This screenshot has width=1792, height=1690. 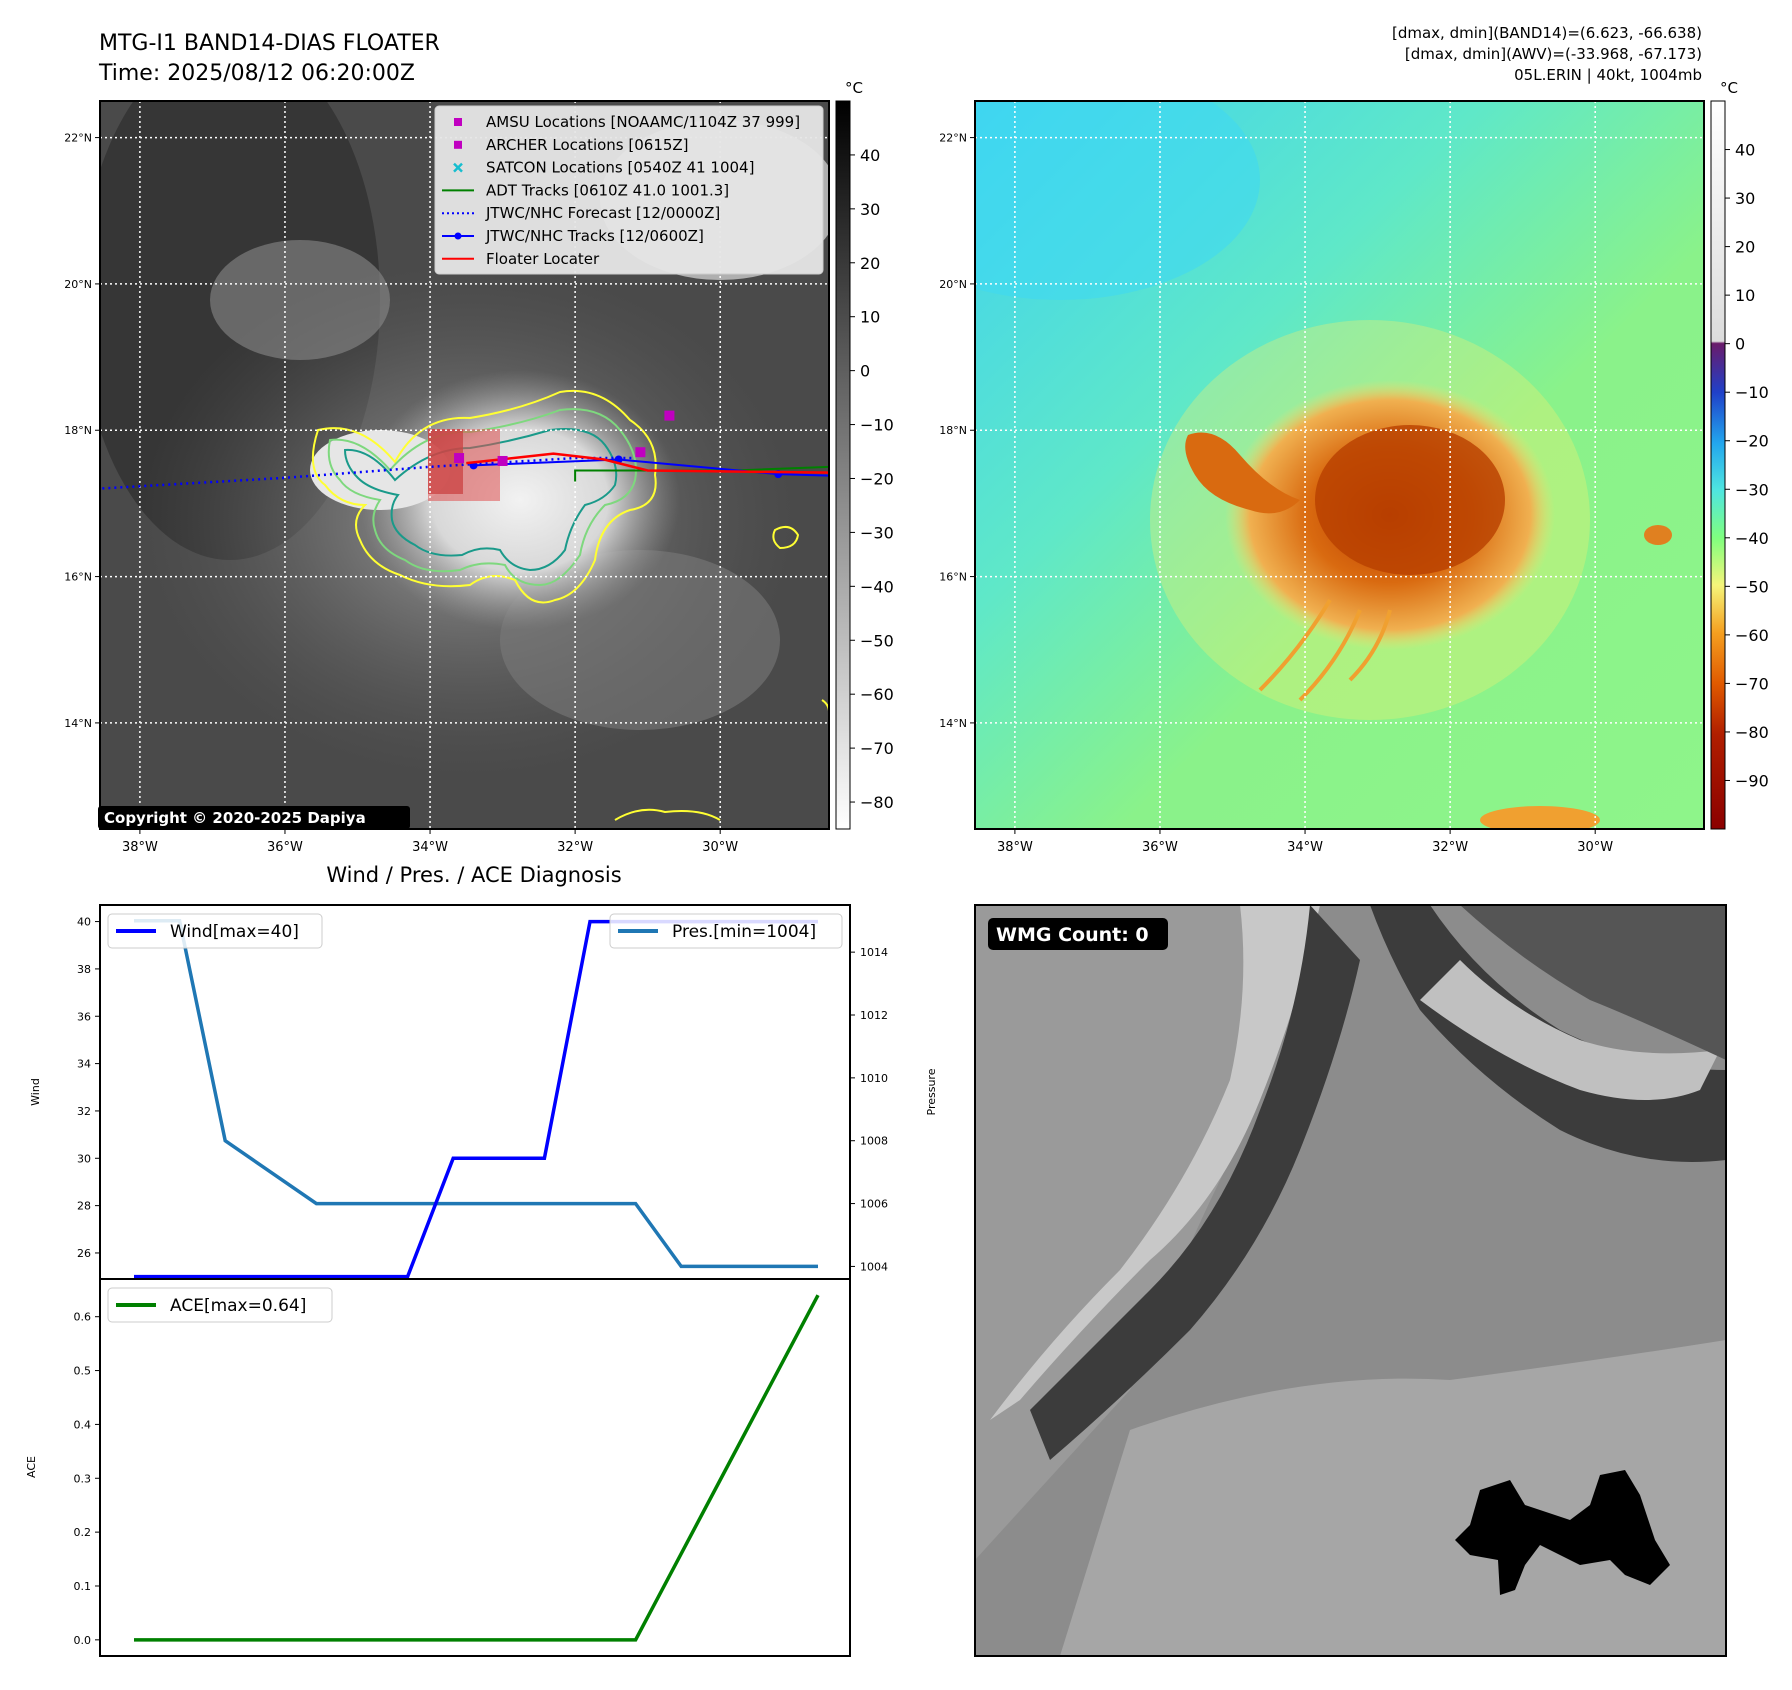 What do you see at coordinates (1553, 54) in the screenshot?
I see `dmax-awv-label: [dmax, dmin](AWV)=(-33.968, -67.173)` at bounding box center [1553, 54].